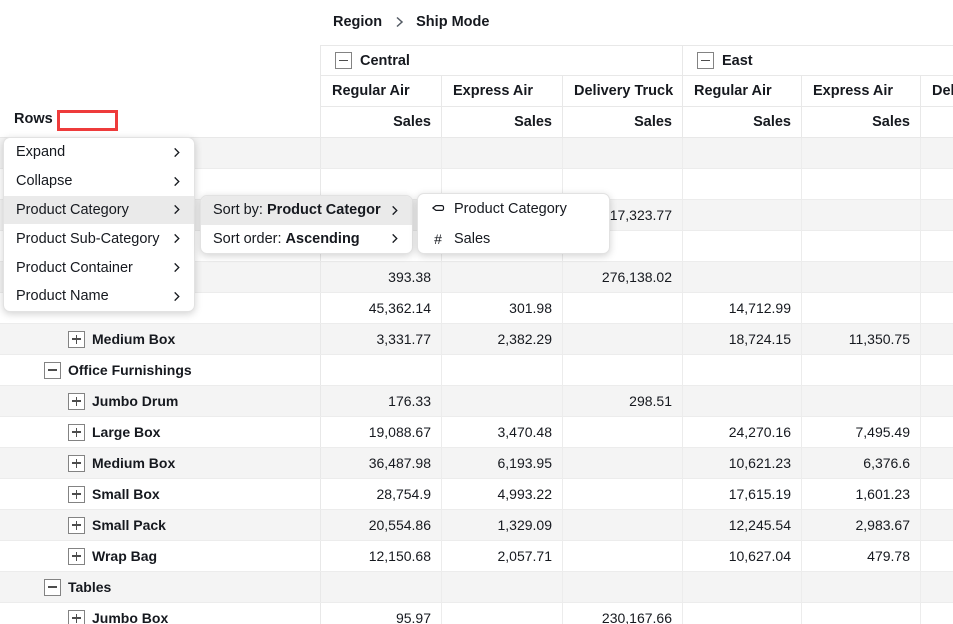 The image size is (953, 624). I want to click on value-cell: 95.97, so click(381, 613).